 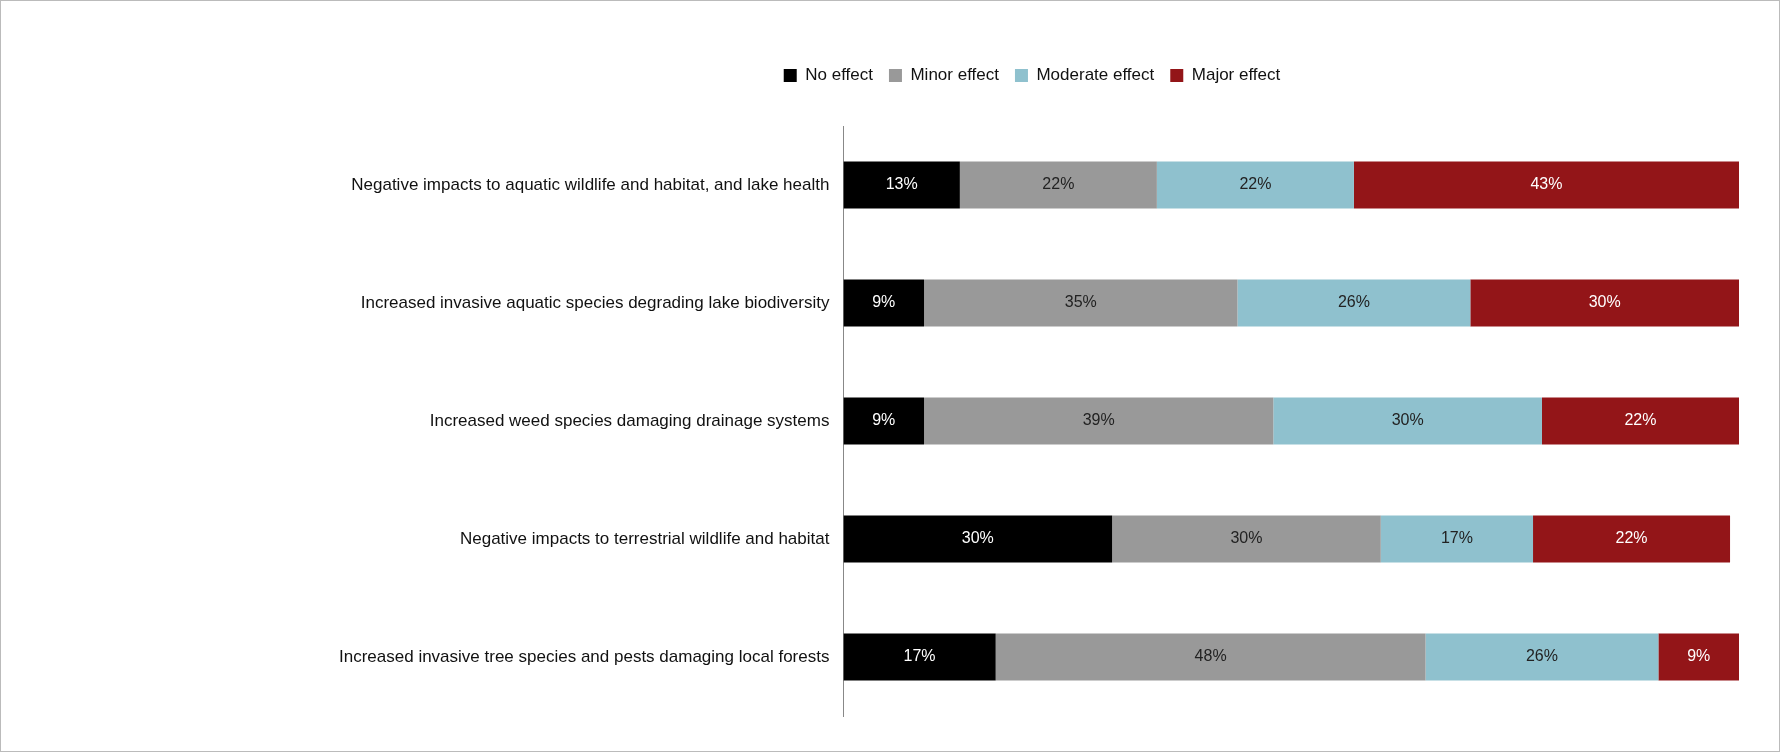 What do you see at coordinates (955, 75) in the screenshot?
I see `legend-label: Minor effect` at bounding box center [955, 75].